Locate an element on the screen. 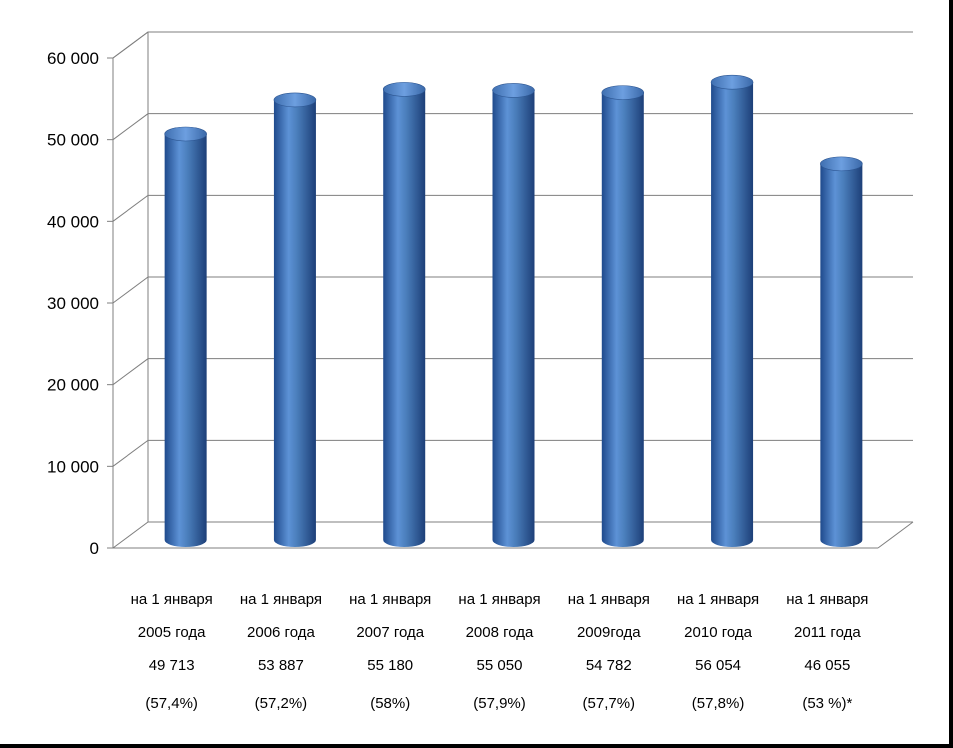 This screenshot has height=748, width=953. x-category-label-line4: (57,4%) is located at coordinates (171, 703).